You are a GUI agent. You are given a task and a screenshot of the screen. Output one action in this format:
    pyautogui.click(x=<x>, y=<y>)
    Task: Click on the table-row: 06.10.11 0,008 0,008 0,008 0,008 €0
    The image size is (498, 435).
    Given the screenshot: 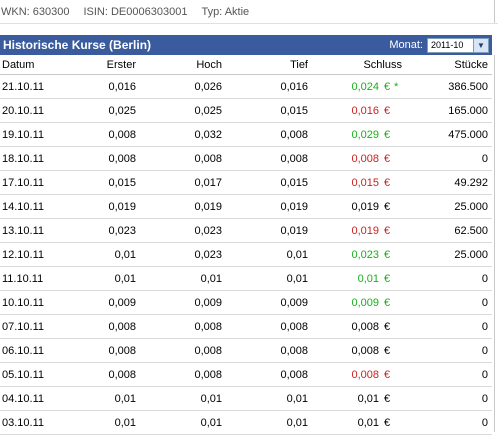 What is the action you would take?
    pyautogui.click(x=246, y=350)
    